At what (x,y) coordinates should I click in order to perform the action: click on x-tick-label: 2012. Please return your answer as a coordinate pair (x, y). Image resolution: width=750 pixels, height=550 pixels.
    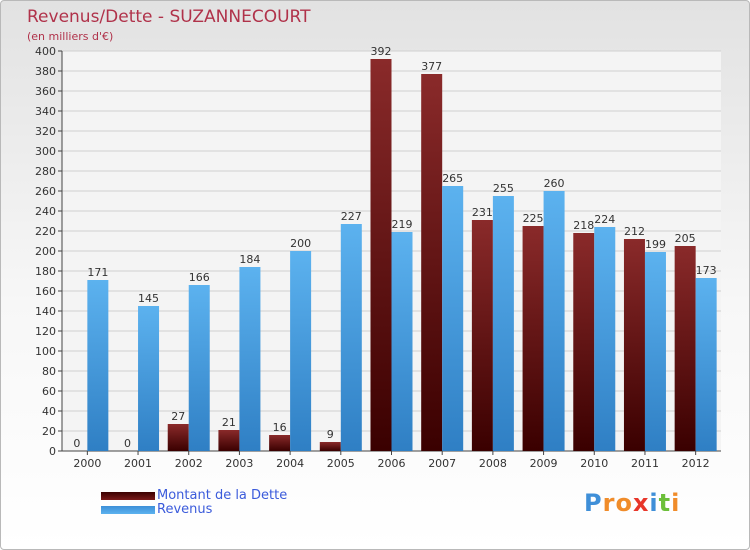
    Looking at the image, I should click on (696, 463).